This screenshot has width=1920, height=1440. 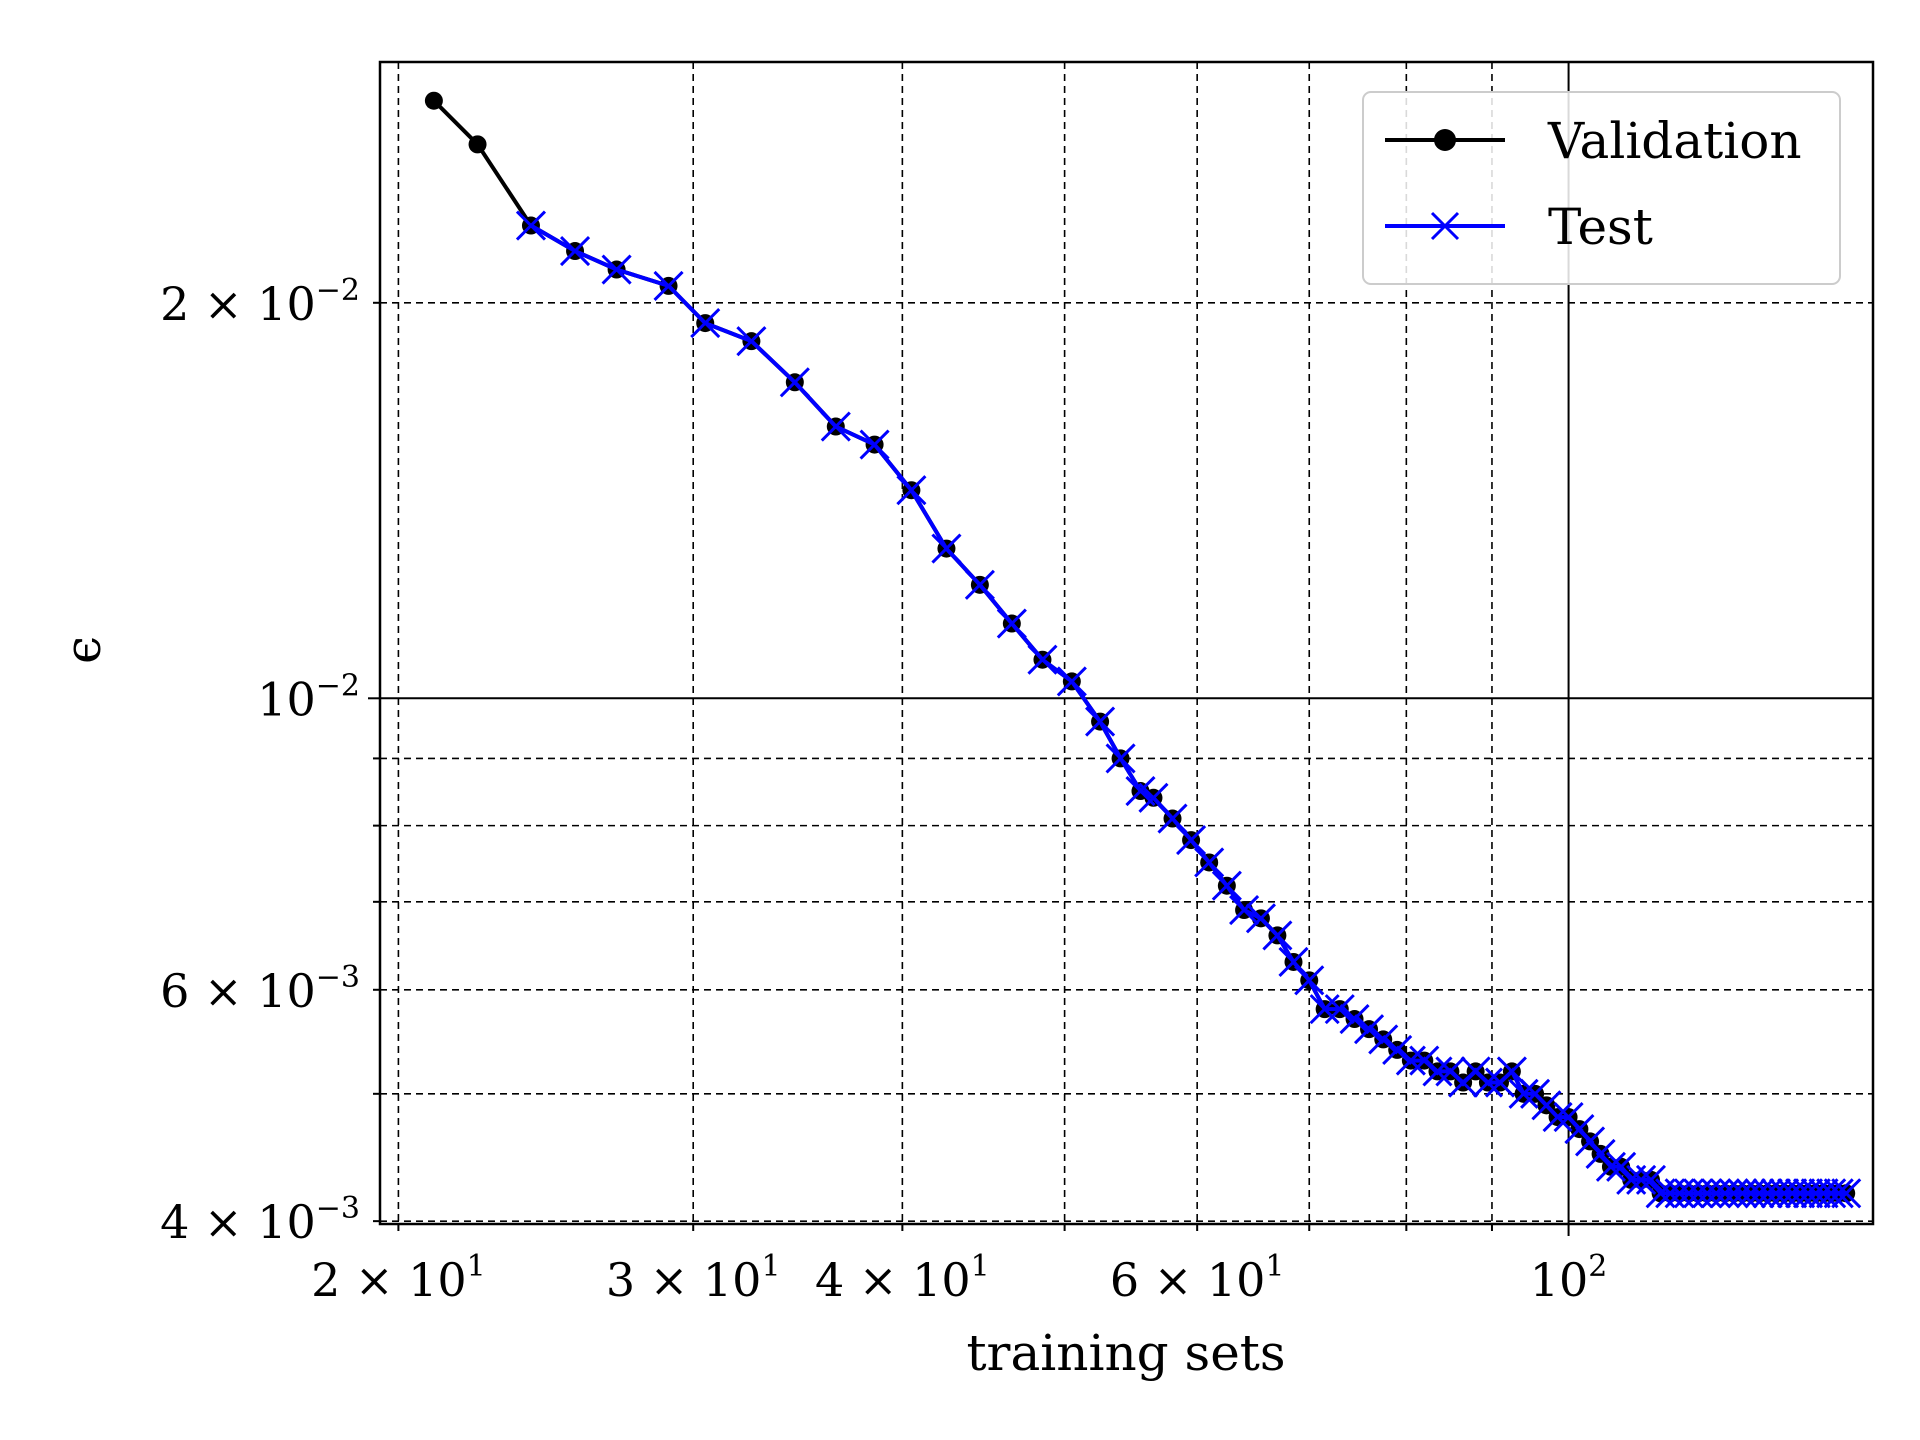 I want to click on y-tick-label-0-01: 10−2, so click(x=308, y=697).